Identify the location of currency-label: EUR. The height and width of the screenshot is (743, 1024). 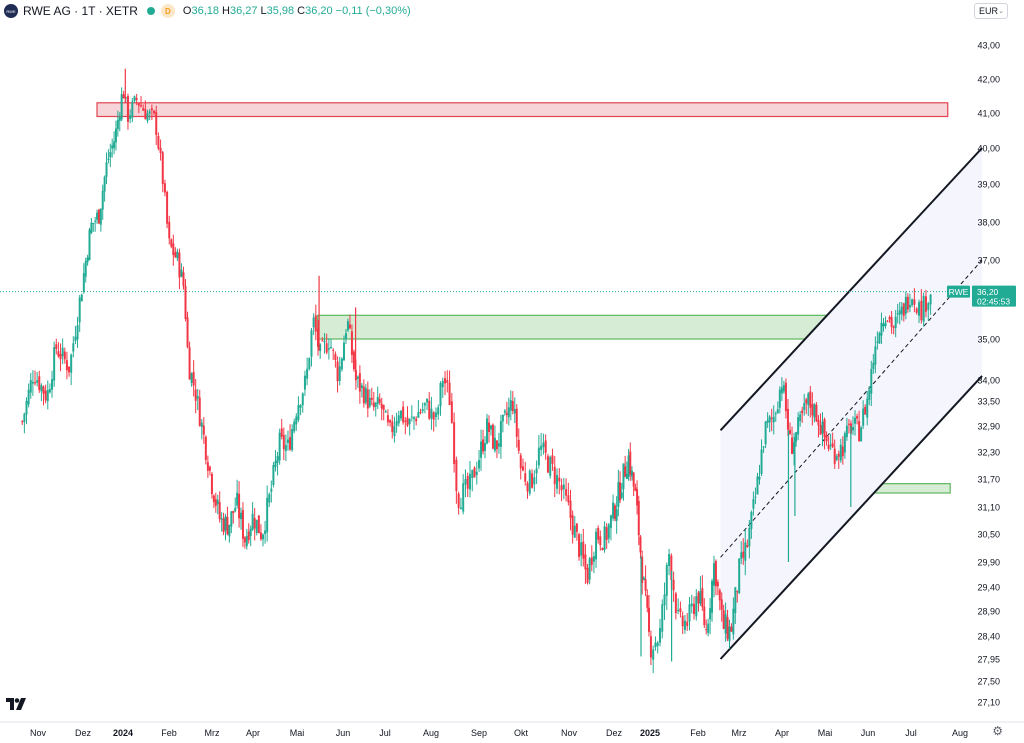
(989, 11).